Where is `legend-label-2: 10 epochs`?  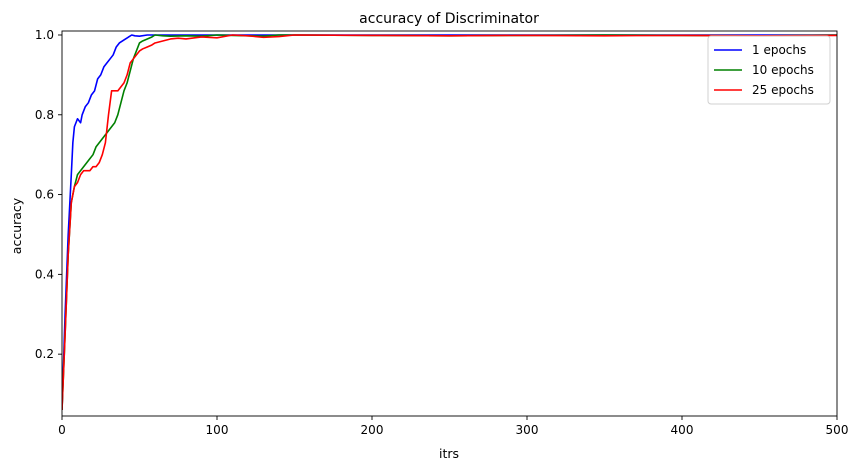 legend-label-2: 10 epochs is located at coordinates (783, 70).